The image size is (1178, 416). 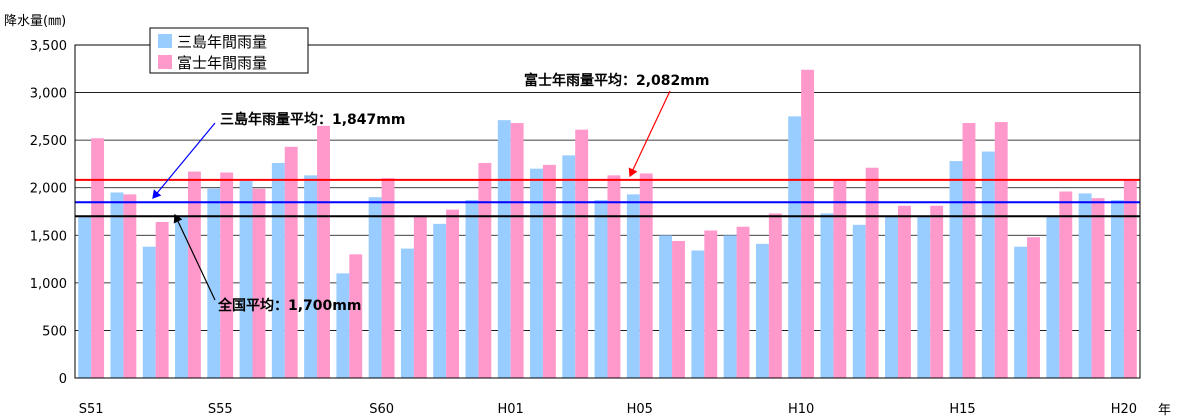 I want to click on bar-mishima-H02, so click(x=536, y=273).